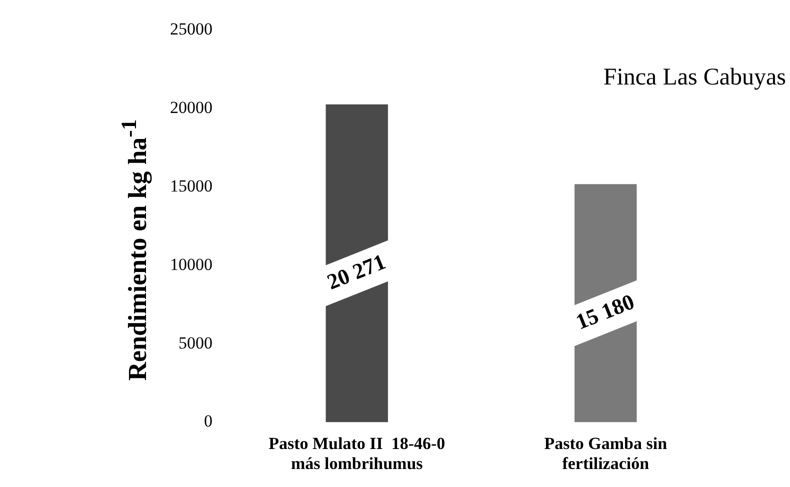 The height and width of the screenshot is (487, 790). I want to click on x-tick-label: Pasto Gamba sin fertilización, so click(606, 454).